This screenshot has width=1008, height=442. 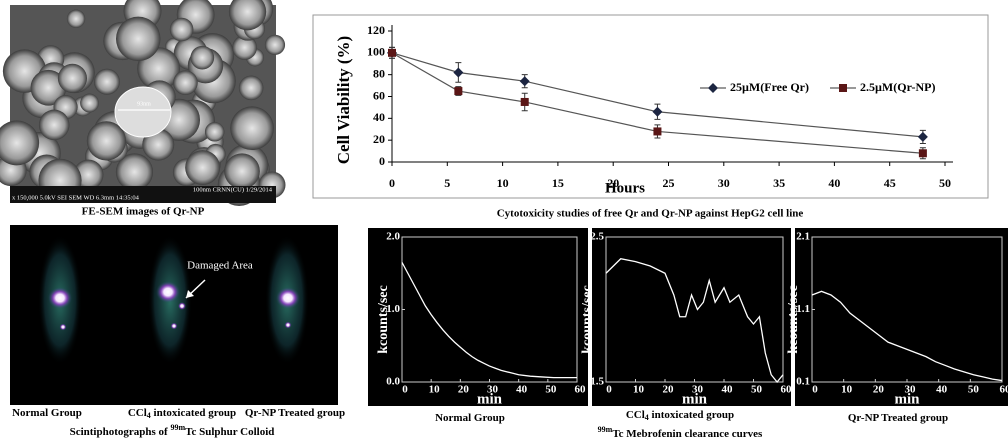 What do you see at coordinates (647, 417) in the screenshot?
I see `sub: 4` at bounding box center [647, 417].